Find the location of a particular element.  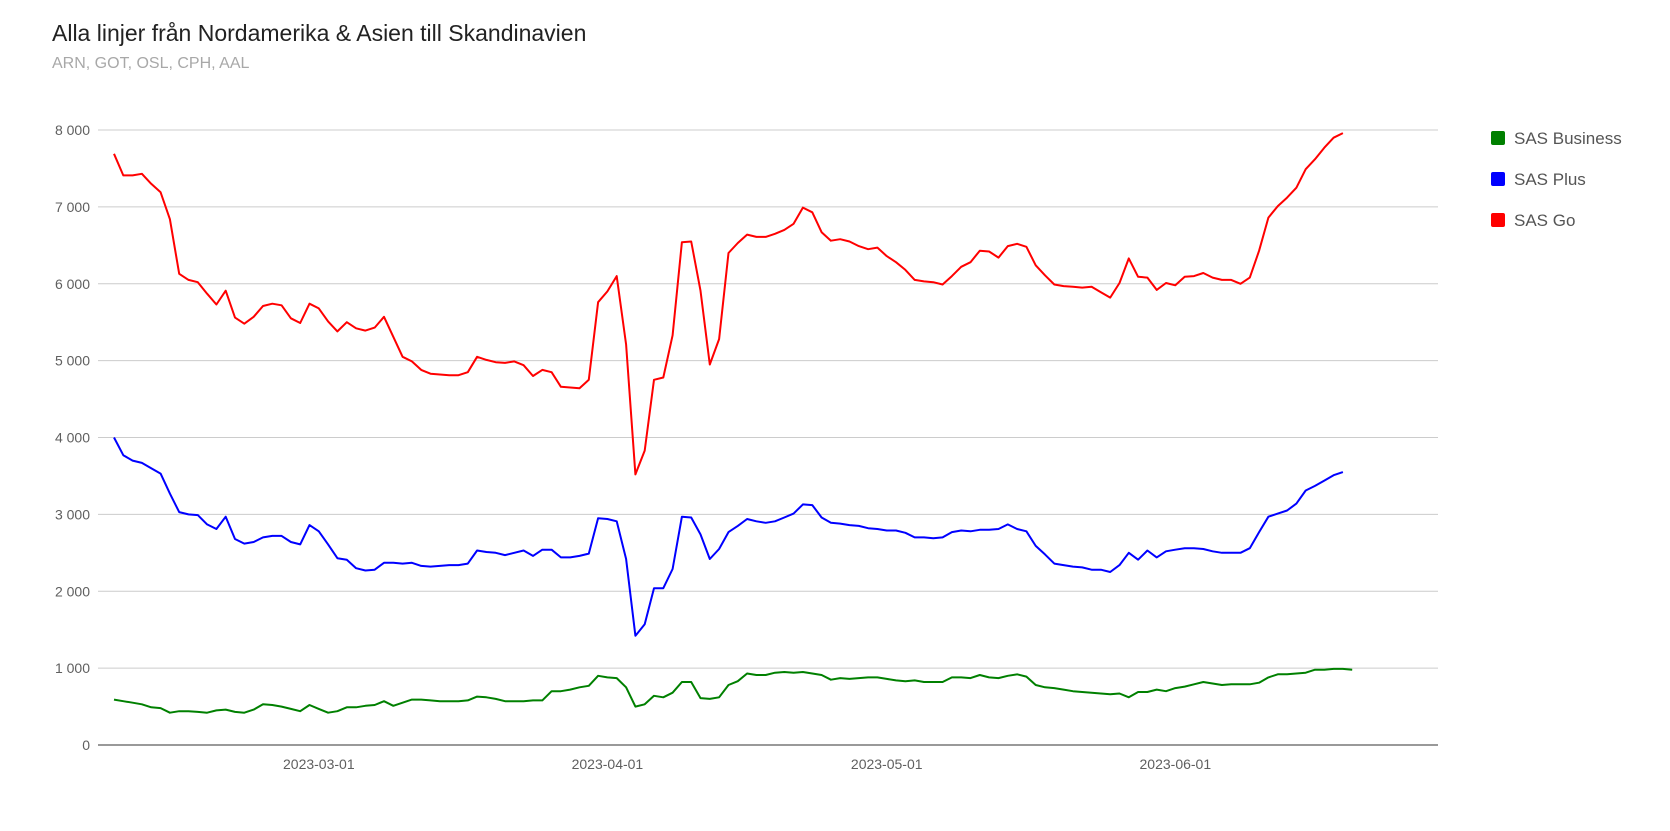

y-tick-label: 4 000 is located at coordinates (72, 438).